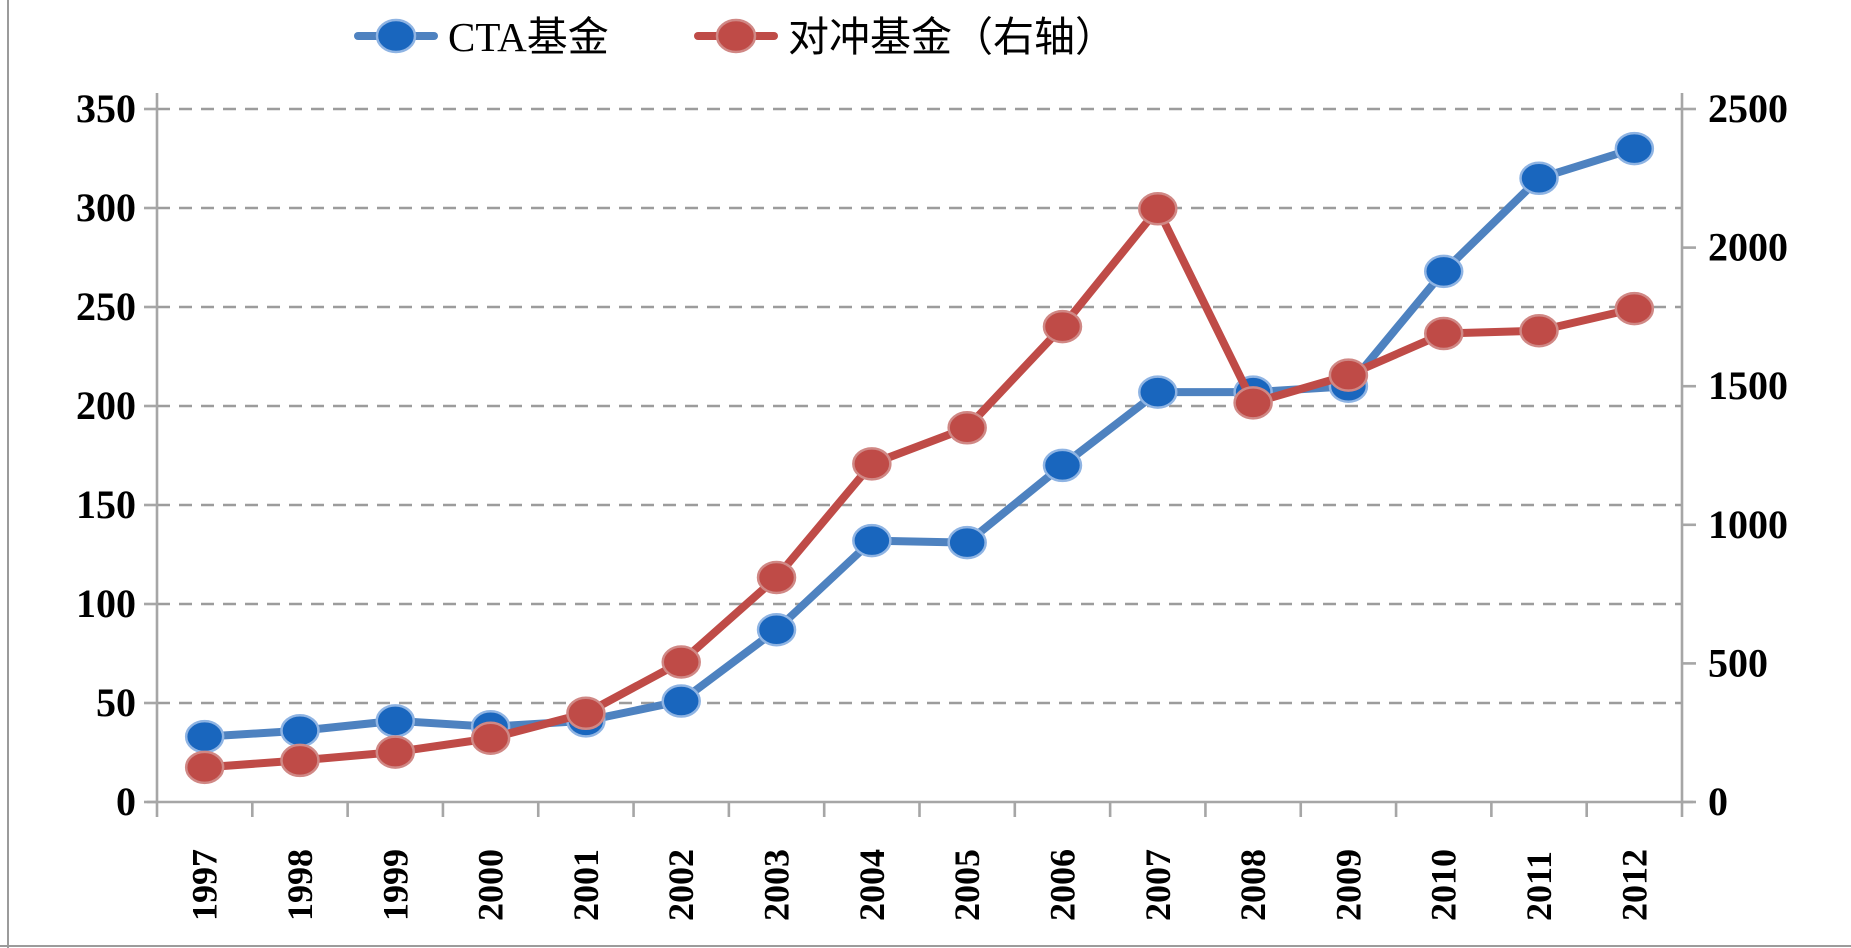  I want to click on right-axis-label: 1000, so click(1748, 524).